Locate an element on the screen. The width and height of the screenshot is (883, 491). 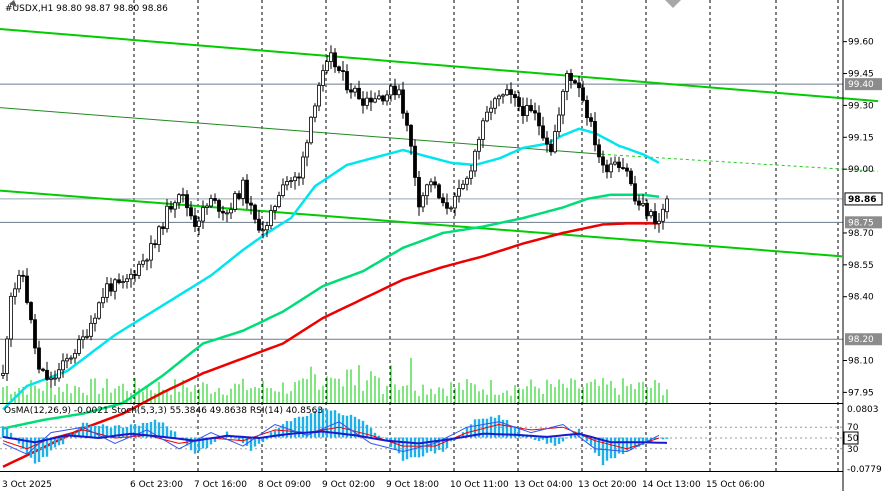
time-axis-label: 13 Oct 20:00 is located at coordinates (607, 485).